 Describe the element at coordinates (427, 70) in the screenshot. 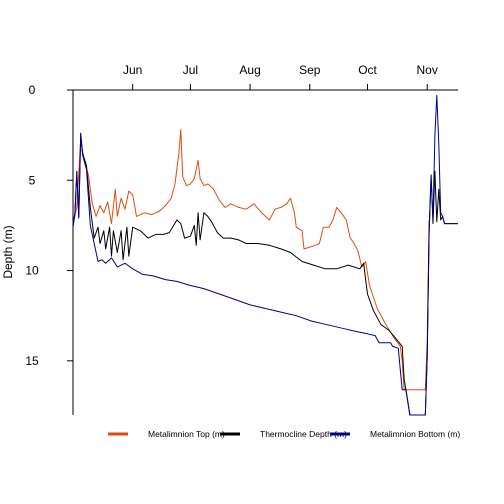

I see `x-tick-label: Nov` at that location.